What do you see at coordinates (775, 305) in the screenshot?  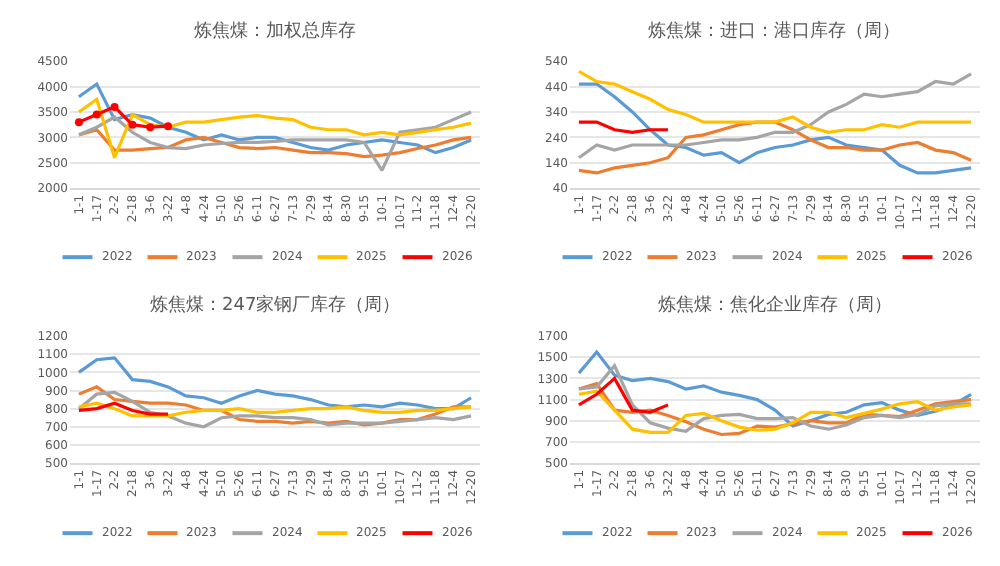 I see `chart-title: 炼焦煤：焦化企业库存（周）` at bounding box center [775, 305].